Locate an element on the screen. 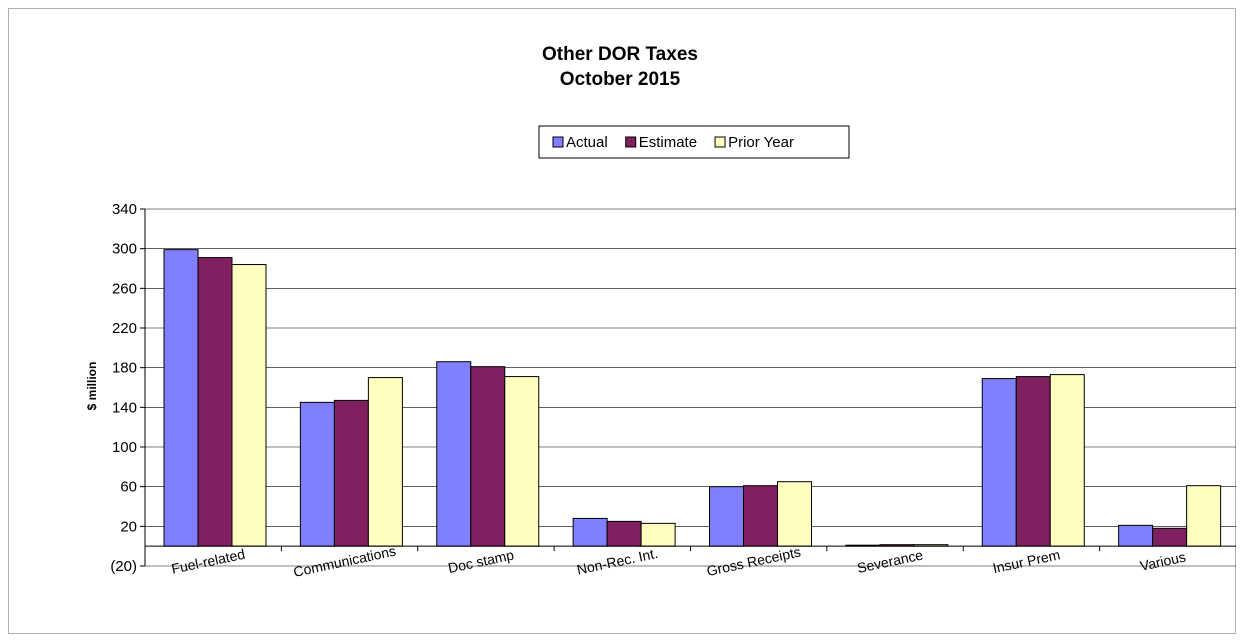  legend-label: Prior Year is located at coordinates (761, 142).